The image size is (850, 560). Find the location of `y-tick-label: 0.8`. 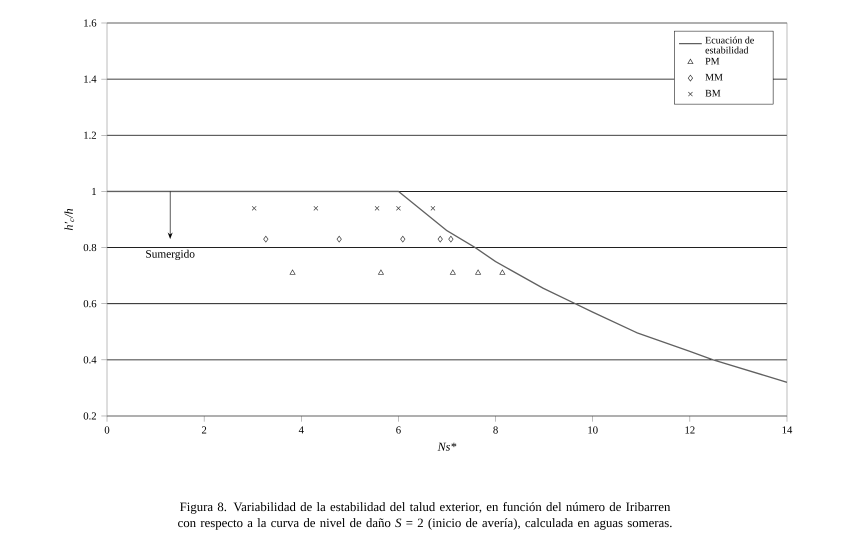

y-tick-label: 0.8 is located at coordinates (90, 248).